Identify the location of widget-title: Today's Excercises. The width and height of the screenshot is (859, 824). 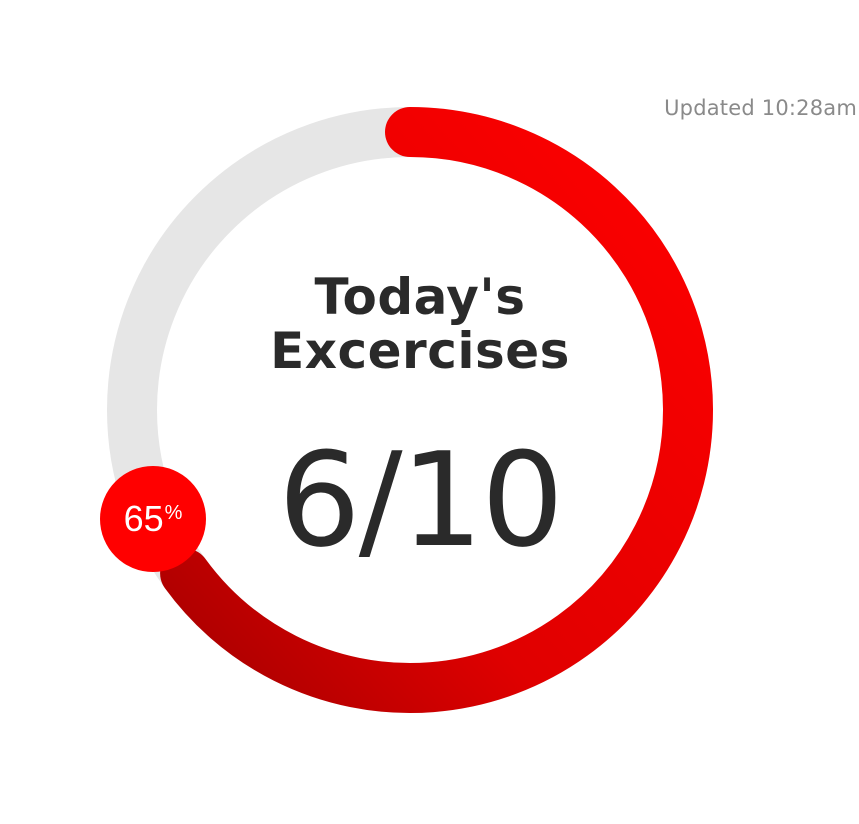
(420, 324).